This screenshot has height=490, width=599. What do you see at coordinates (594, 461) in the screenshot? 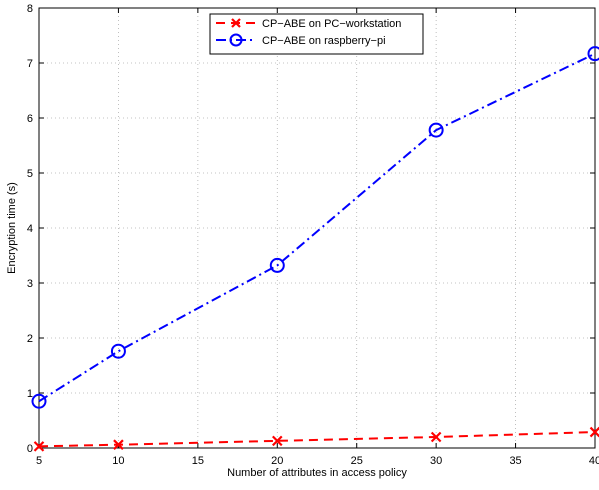
I see `x-tick-label: 40` at bounding box center [594, 461].